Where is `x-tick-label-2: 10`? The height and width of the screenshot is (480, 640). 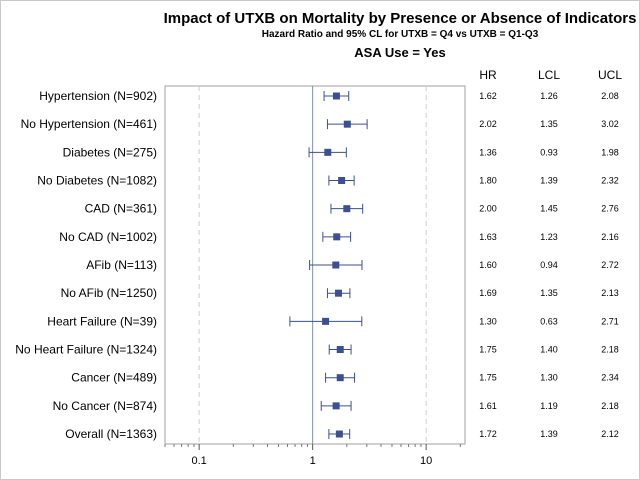 x-tick-label-2: 10 is located at coordinates (426, 461).